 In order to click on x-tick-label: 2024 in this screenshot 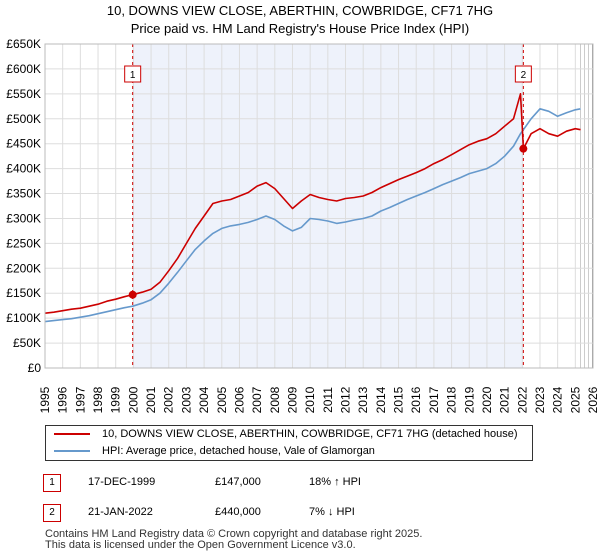, I will do `click(558, 399)`.